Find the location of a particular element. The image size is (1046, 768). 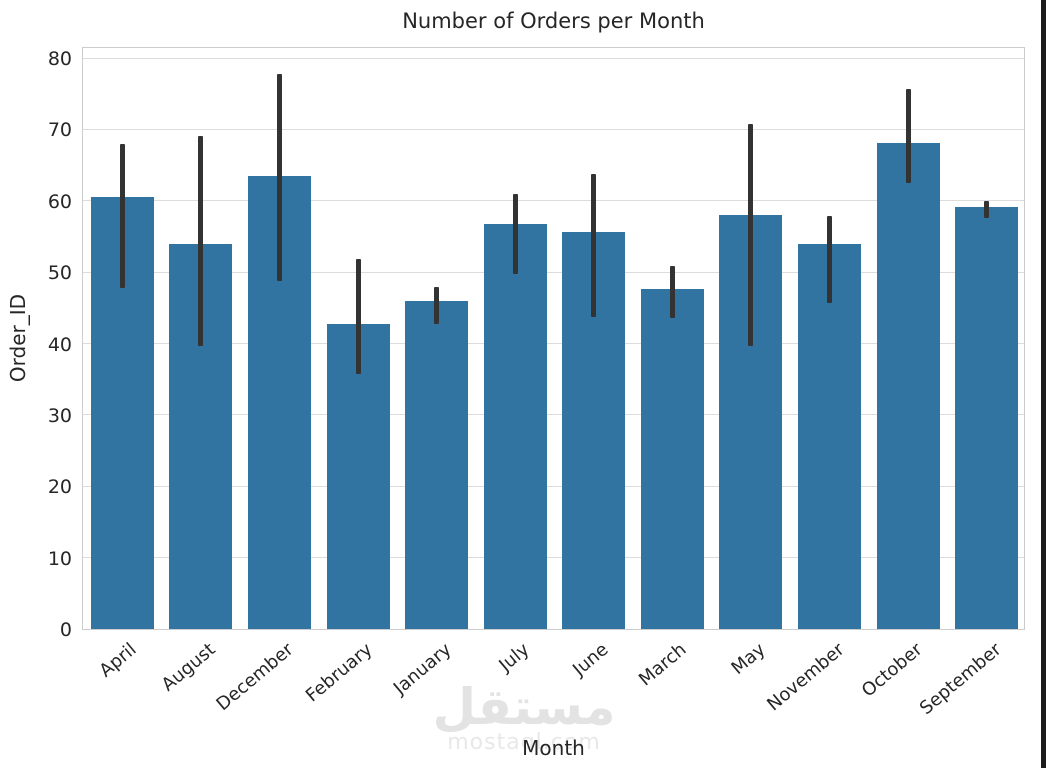

error-bar-november is located at coordinates (830, 259).